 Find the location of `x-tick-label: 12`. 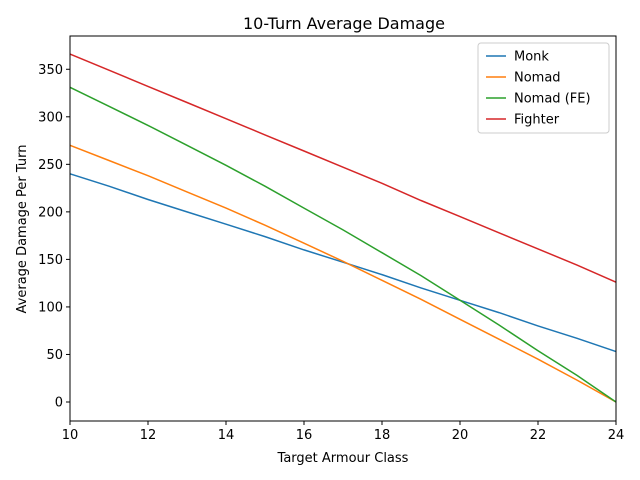

x-tick-label: 12 is located at coordinates (148, 435).